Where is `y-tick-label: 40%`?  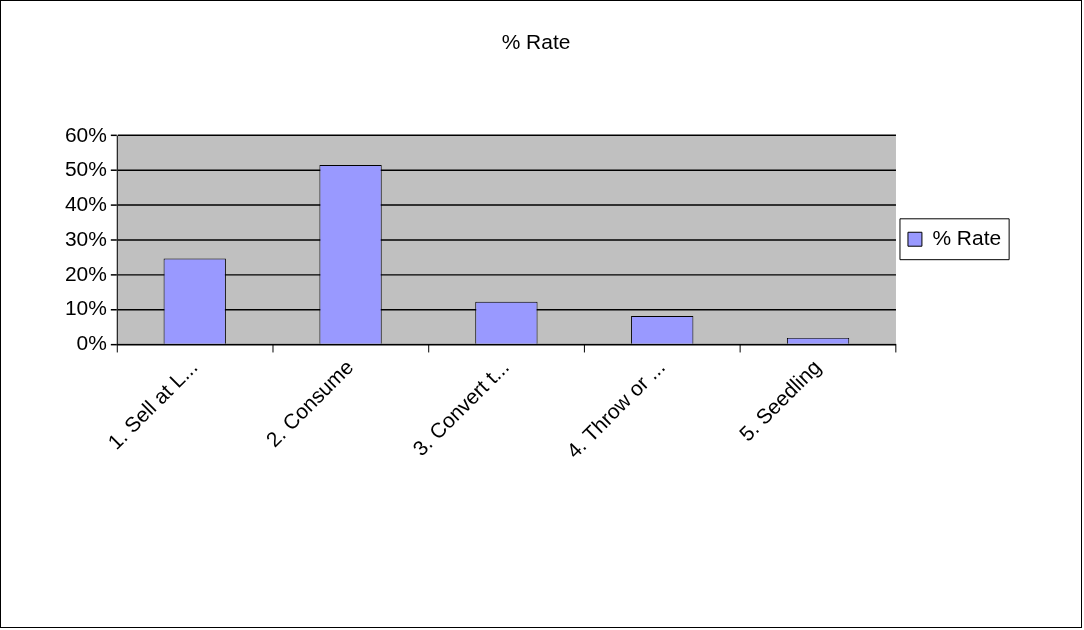 y-tick-label: 40% is located at coordinates (85, 204).